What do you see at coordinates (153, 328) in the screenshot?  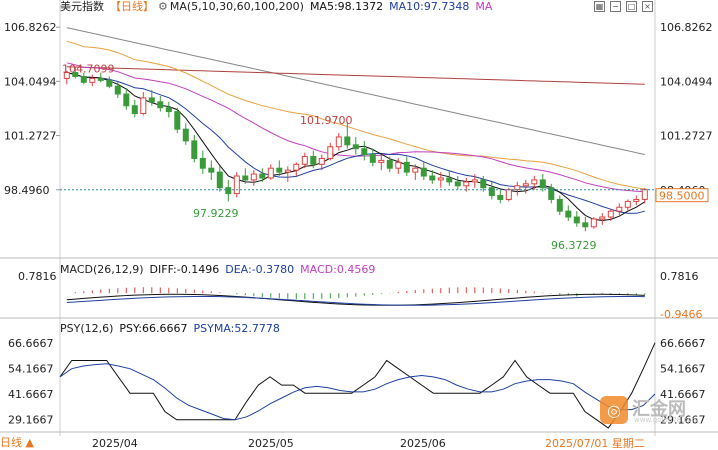 I see `psy-value: PSY:66.6667` at bounding box center [153, 328].